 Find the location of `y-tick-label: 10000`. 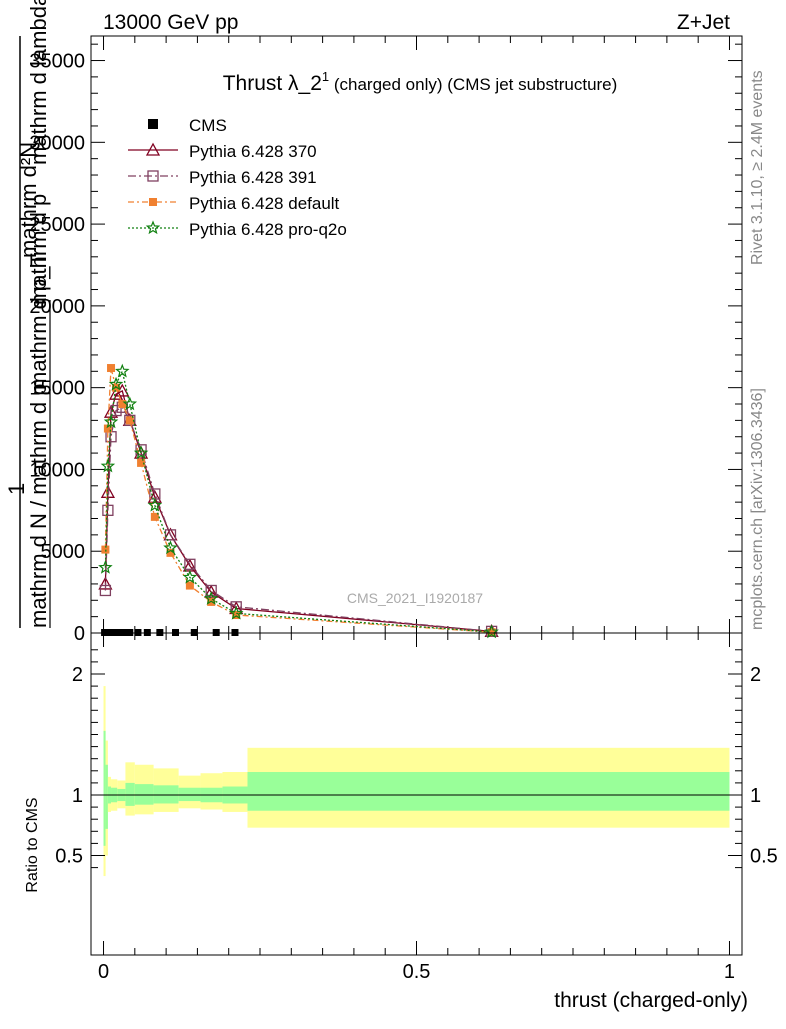

y-tick-label: 10000 is located at coordinates (57, 470).